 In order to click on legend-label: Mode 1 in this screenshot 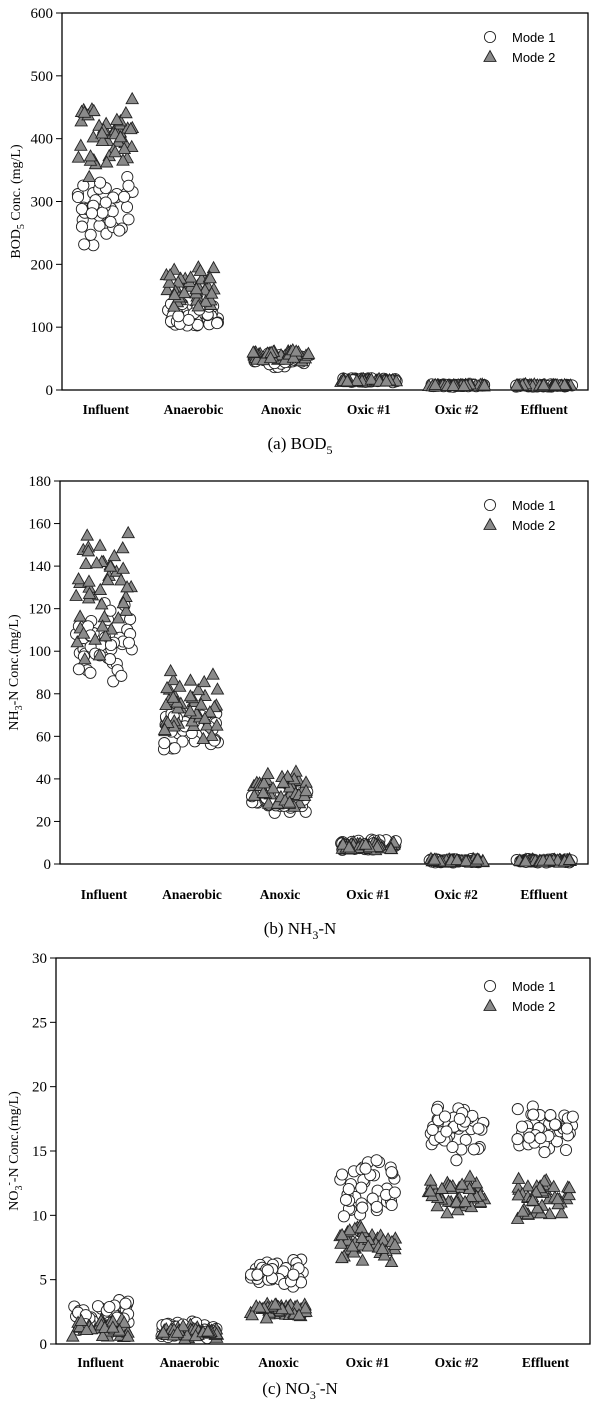, I will do `click(533, 986)`.